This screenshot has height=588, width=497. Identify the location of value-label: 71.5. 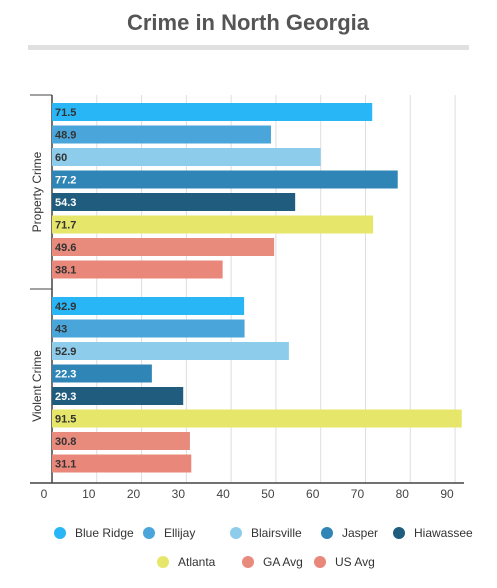
(65, 113).